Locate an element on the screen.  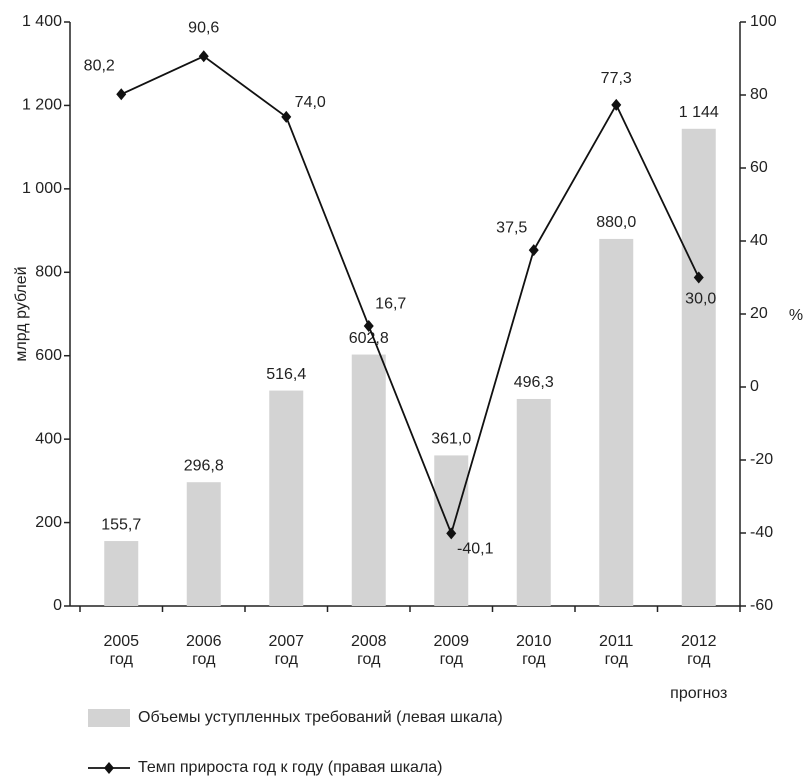
x-tick-label: 2010 is located at coordinates (534, 641).